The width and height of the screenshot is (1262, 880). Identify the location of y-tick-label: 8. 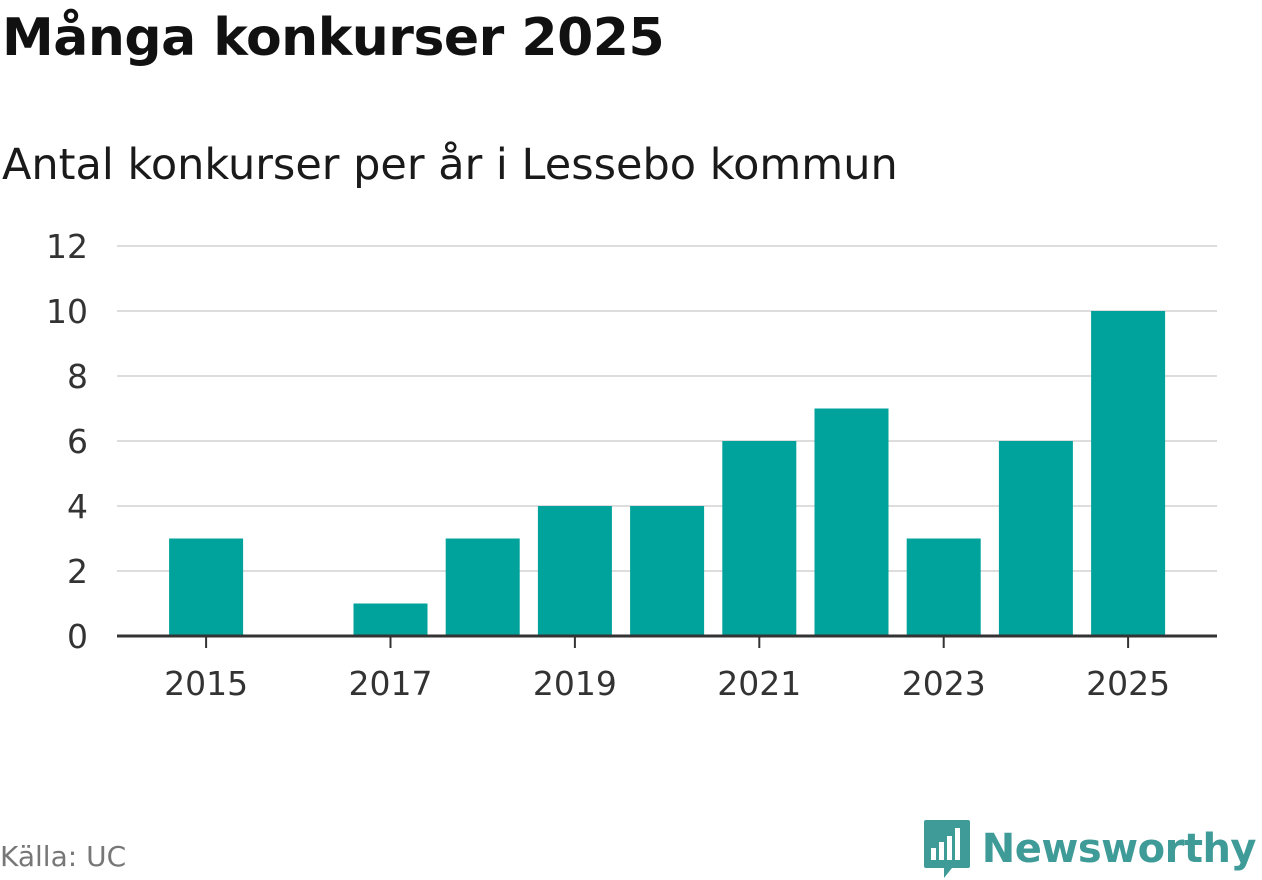
(77, 376).